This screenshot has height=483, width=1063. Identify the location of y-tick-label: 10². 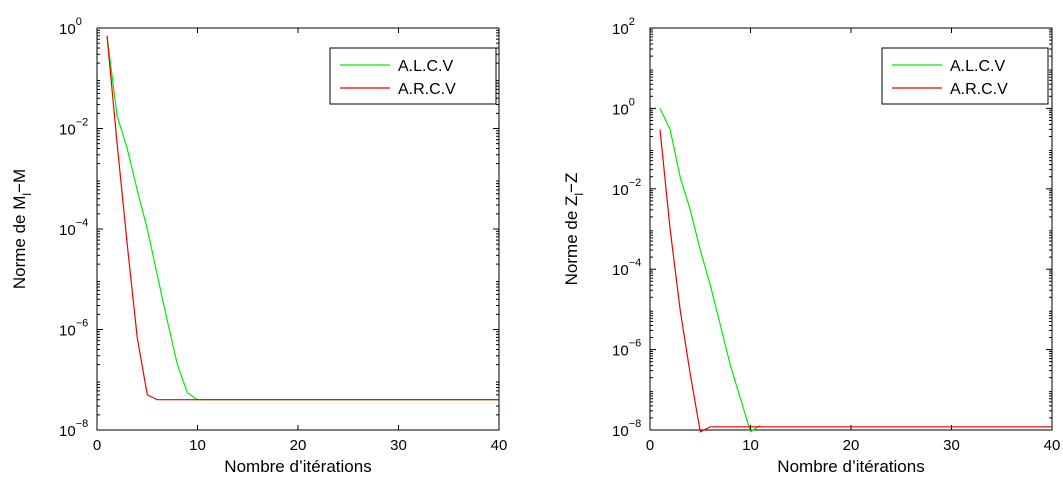
(623, 27).